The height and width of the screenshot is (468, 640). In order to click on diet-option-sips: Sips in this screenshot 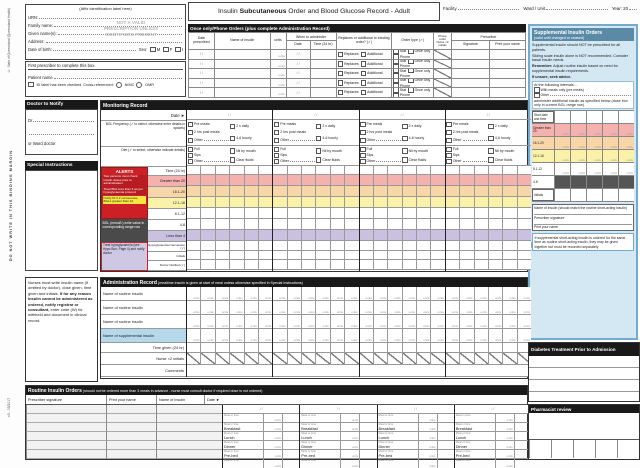, I will do `click(467, 155)`.